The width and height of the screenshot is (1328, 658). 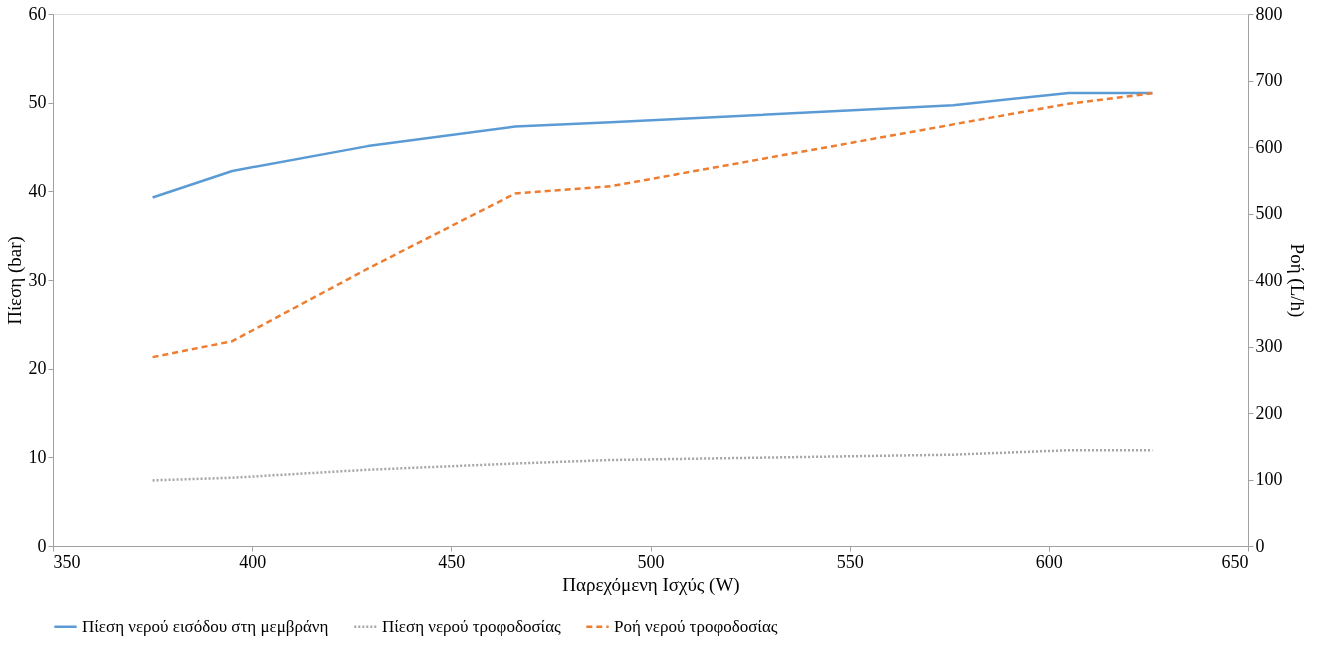 What do you see at coordinates (1049, 561) in the screenshot?
I see `x-tick-label: 600` at bounding box center [1049, 561].